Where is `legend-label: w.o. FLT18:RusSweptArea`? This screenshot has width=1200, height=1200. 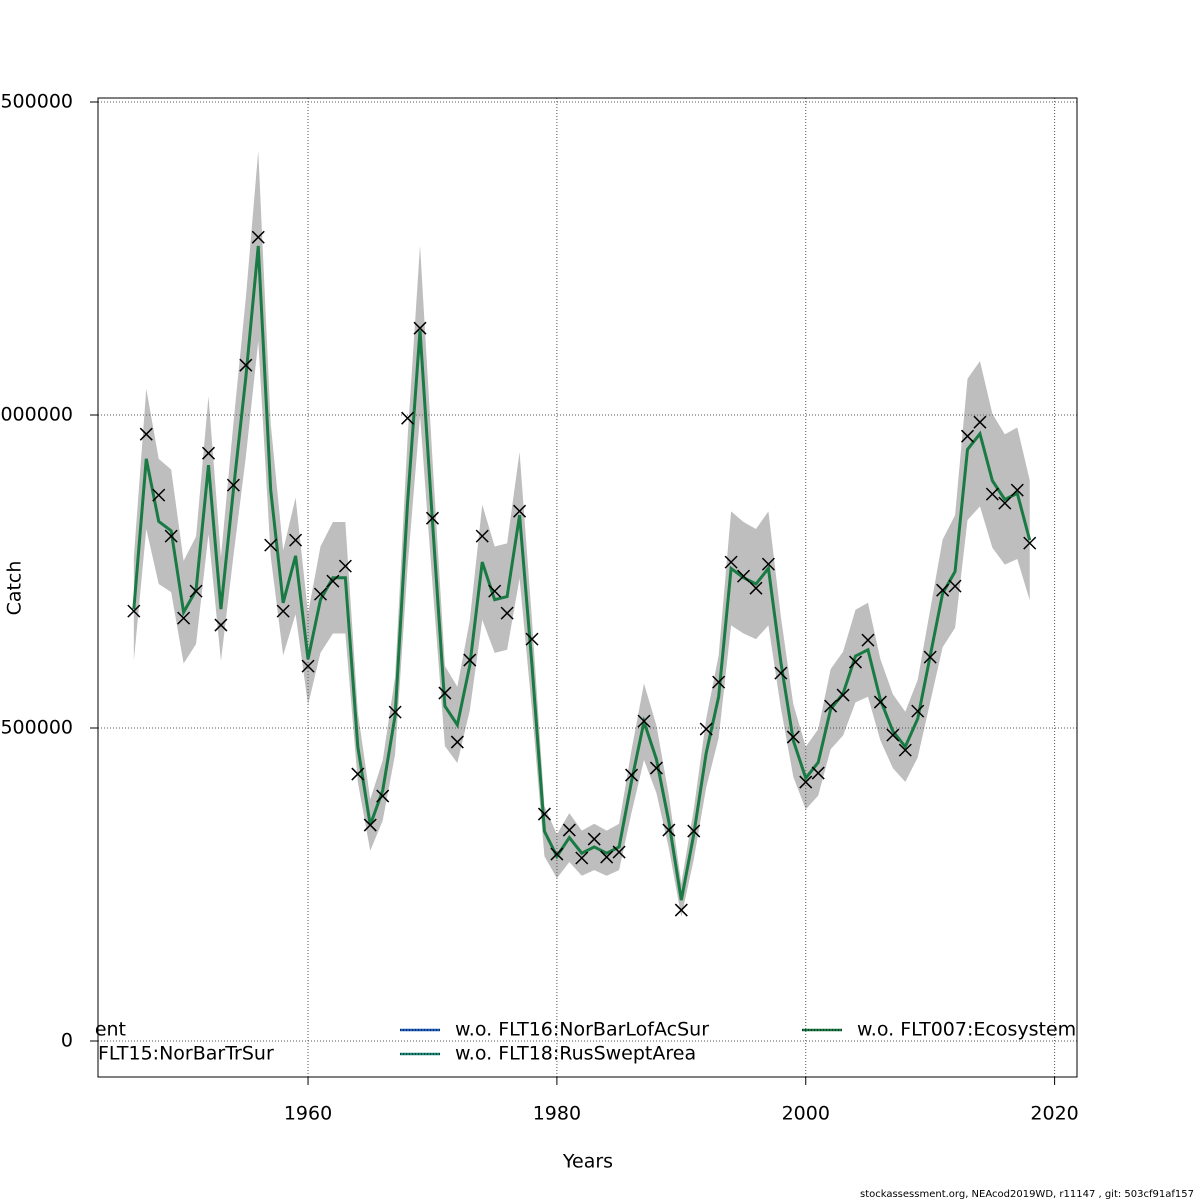 legend-label: w.o. FLT18:RusSweptArea is located at coordinates (575, 1054).